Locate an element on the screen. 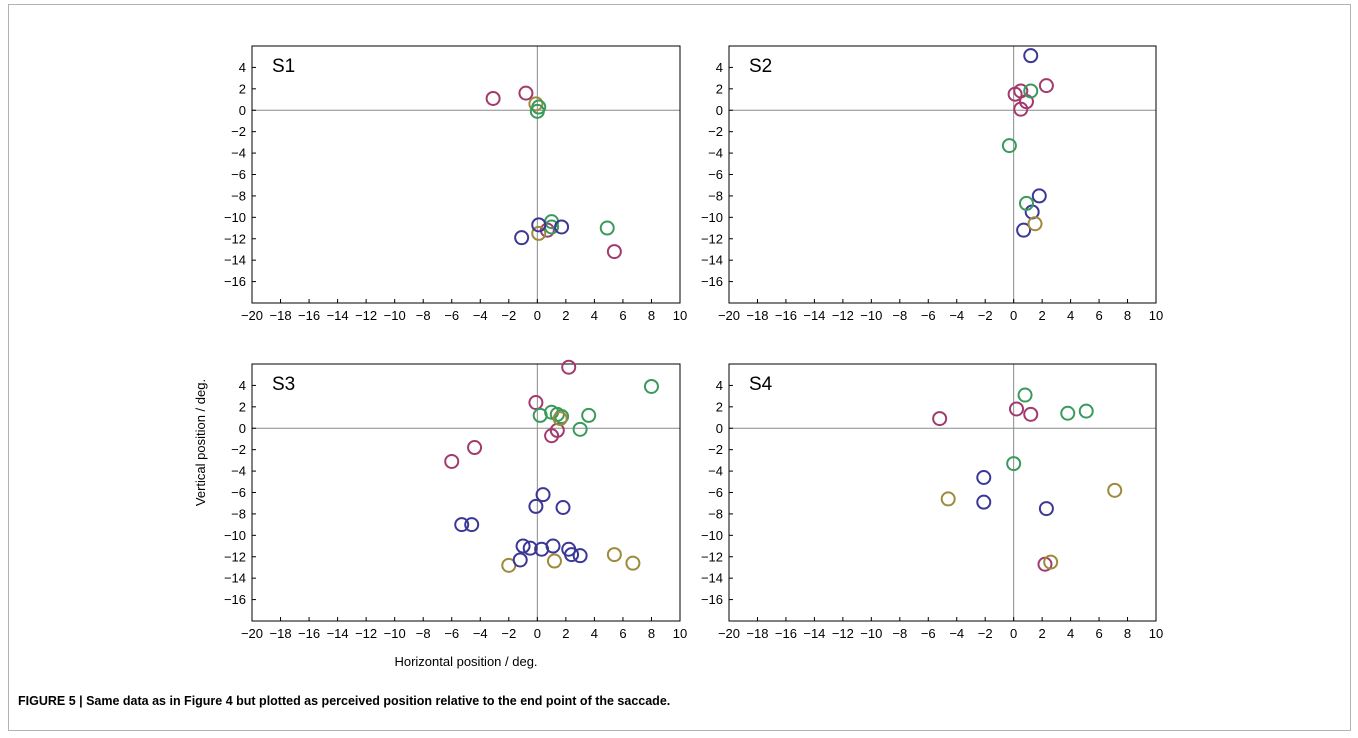 This screenshot has width=1358, height=738. x-tick-label: −10 is located at coordinates (871, 315).